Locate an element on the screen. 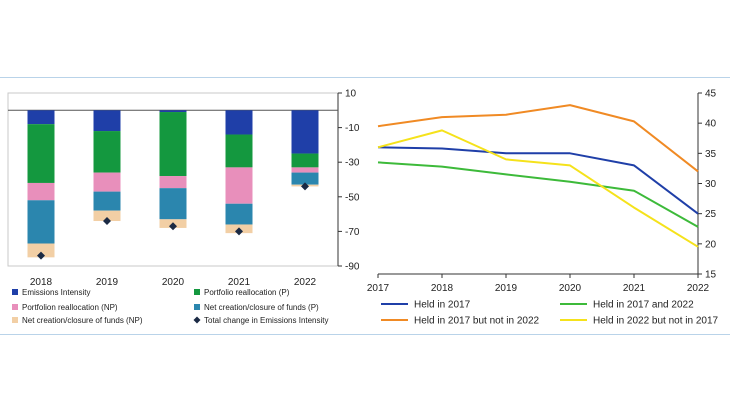 The width and height of the screenshot is (730, 410). line-y-tick-label: 15 is located at coordinates (711, 275).